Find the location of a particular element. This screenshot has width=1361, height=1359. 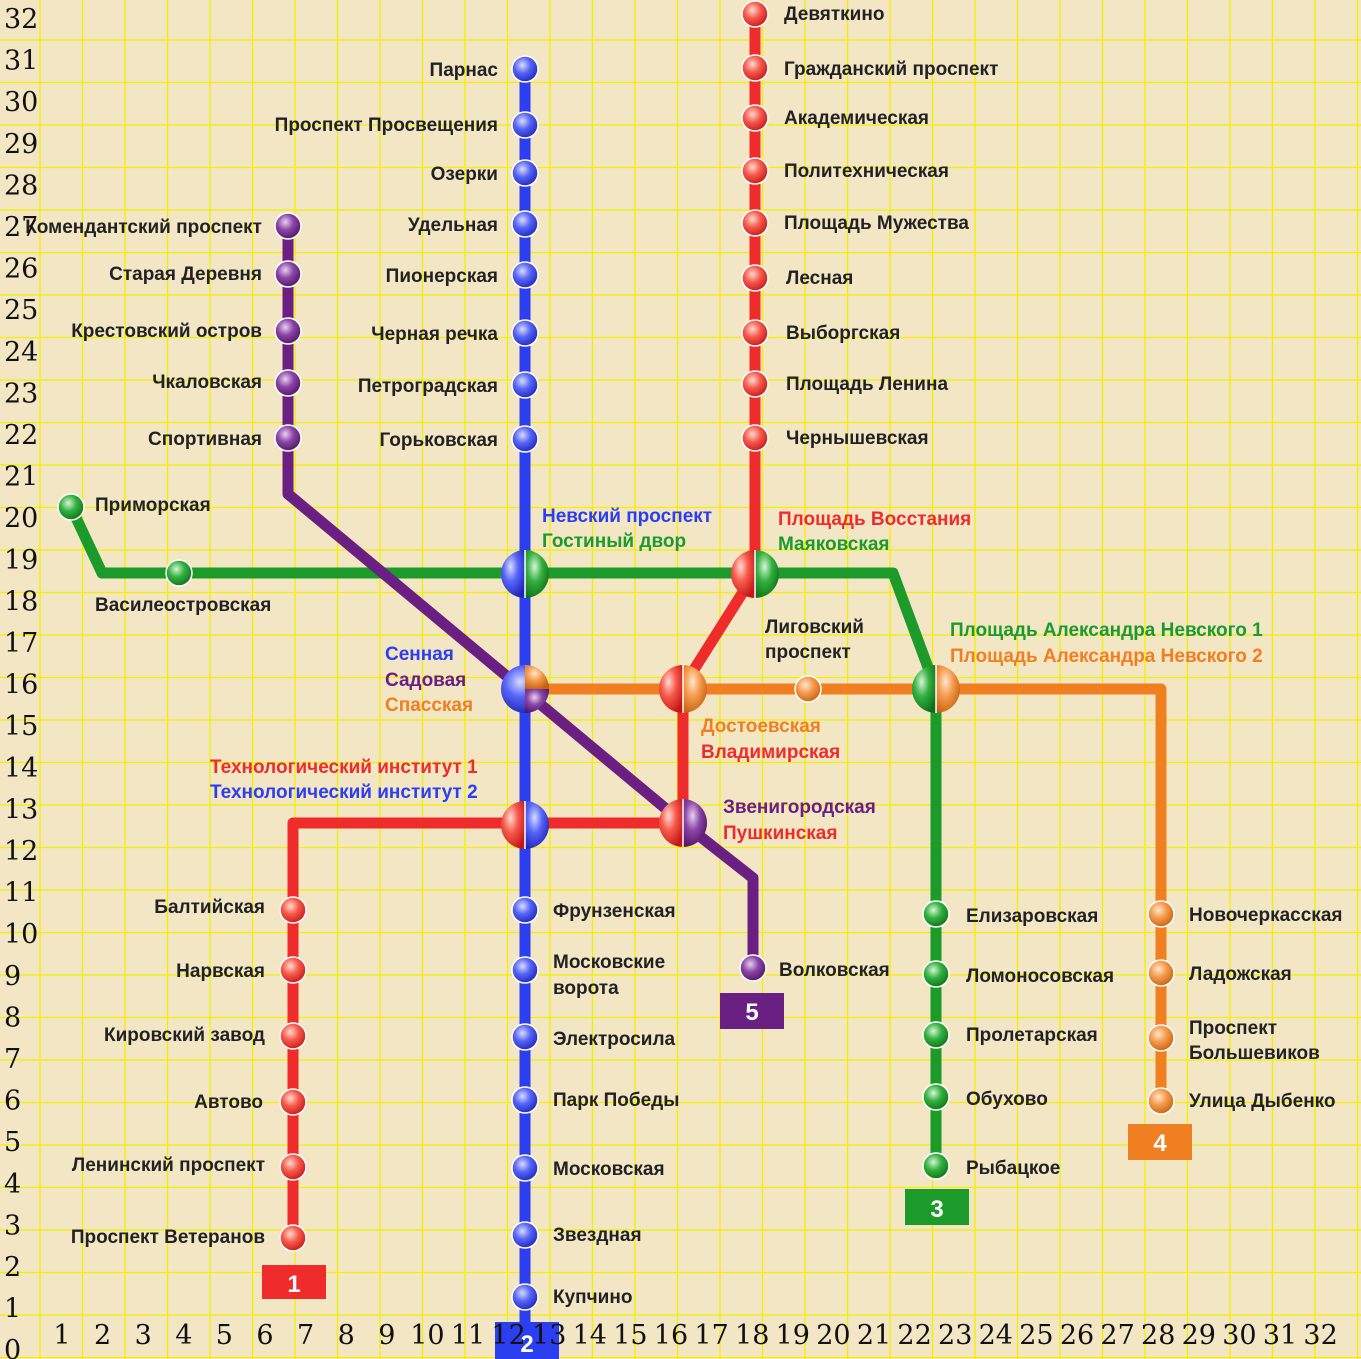

station-label-kupchino: Купчино is located at coordinates (592, 1297).